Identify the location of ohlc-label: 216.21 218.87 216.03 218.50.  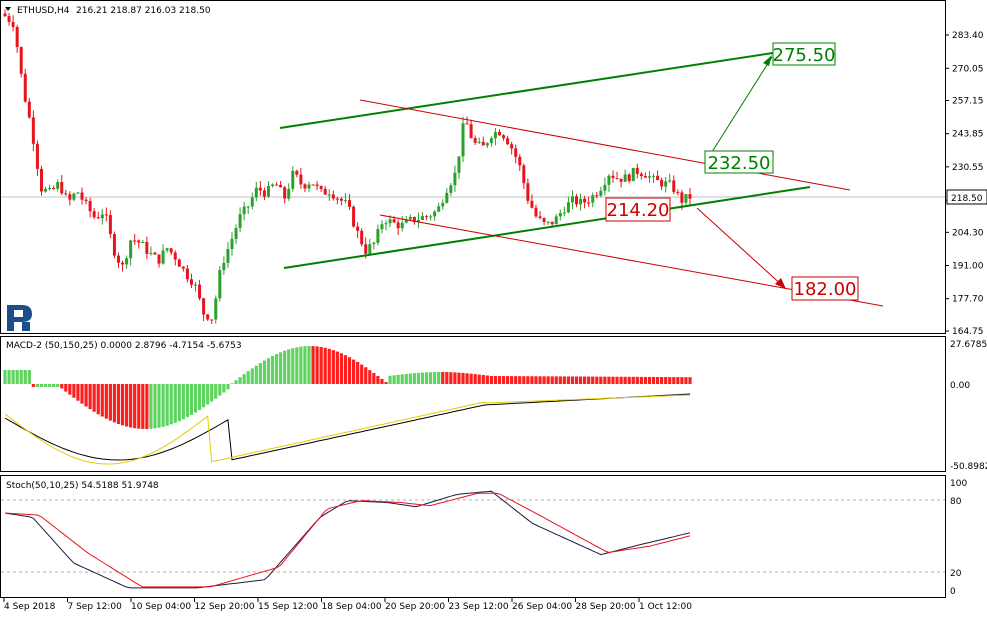
(143, 11).